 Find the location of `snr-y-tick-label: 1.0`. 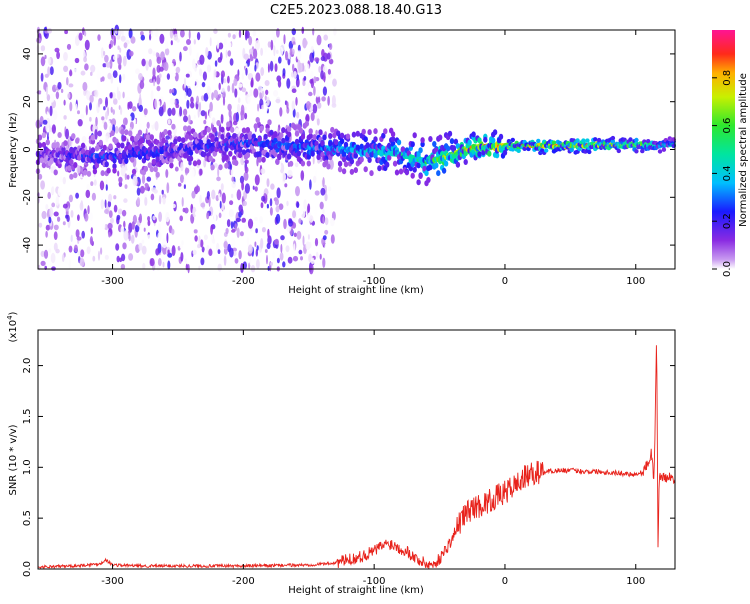

snr-y-tick-label: 1.0 is located at coordinates (27, 467).